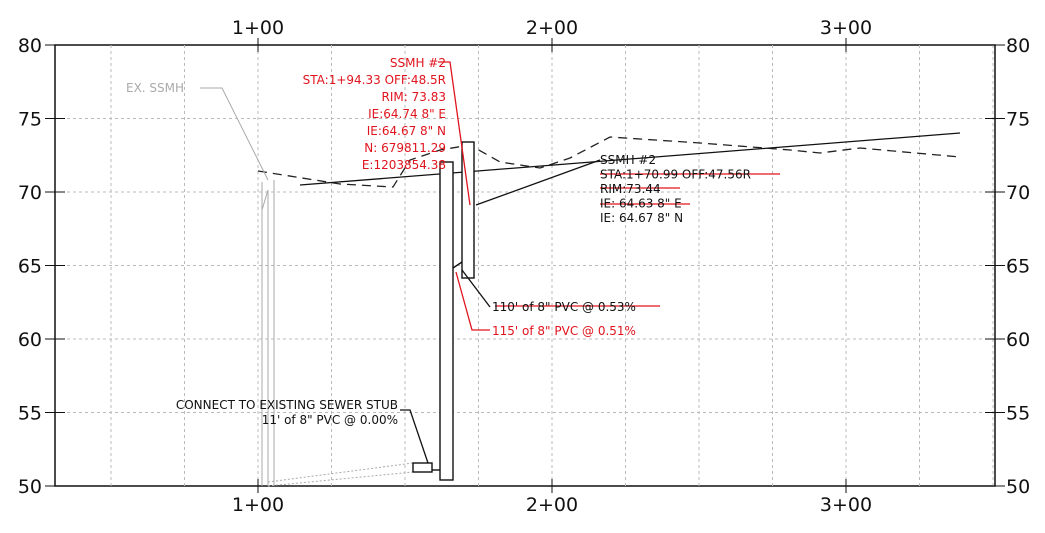  What do you see at coordinates (30, 193) in the screenshot?
I see `left-tick-label: 70` at bounding box center [30, 193].